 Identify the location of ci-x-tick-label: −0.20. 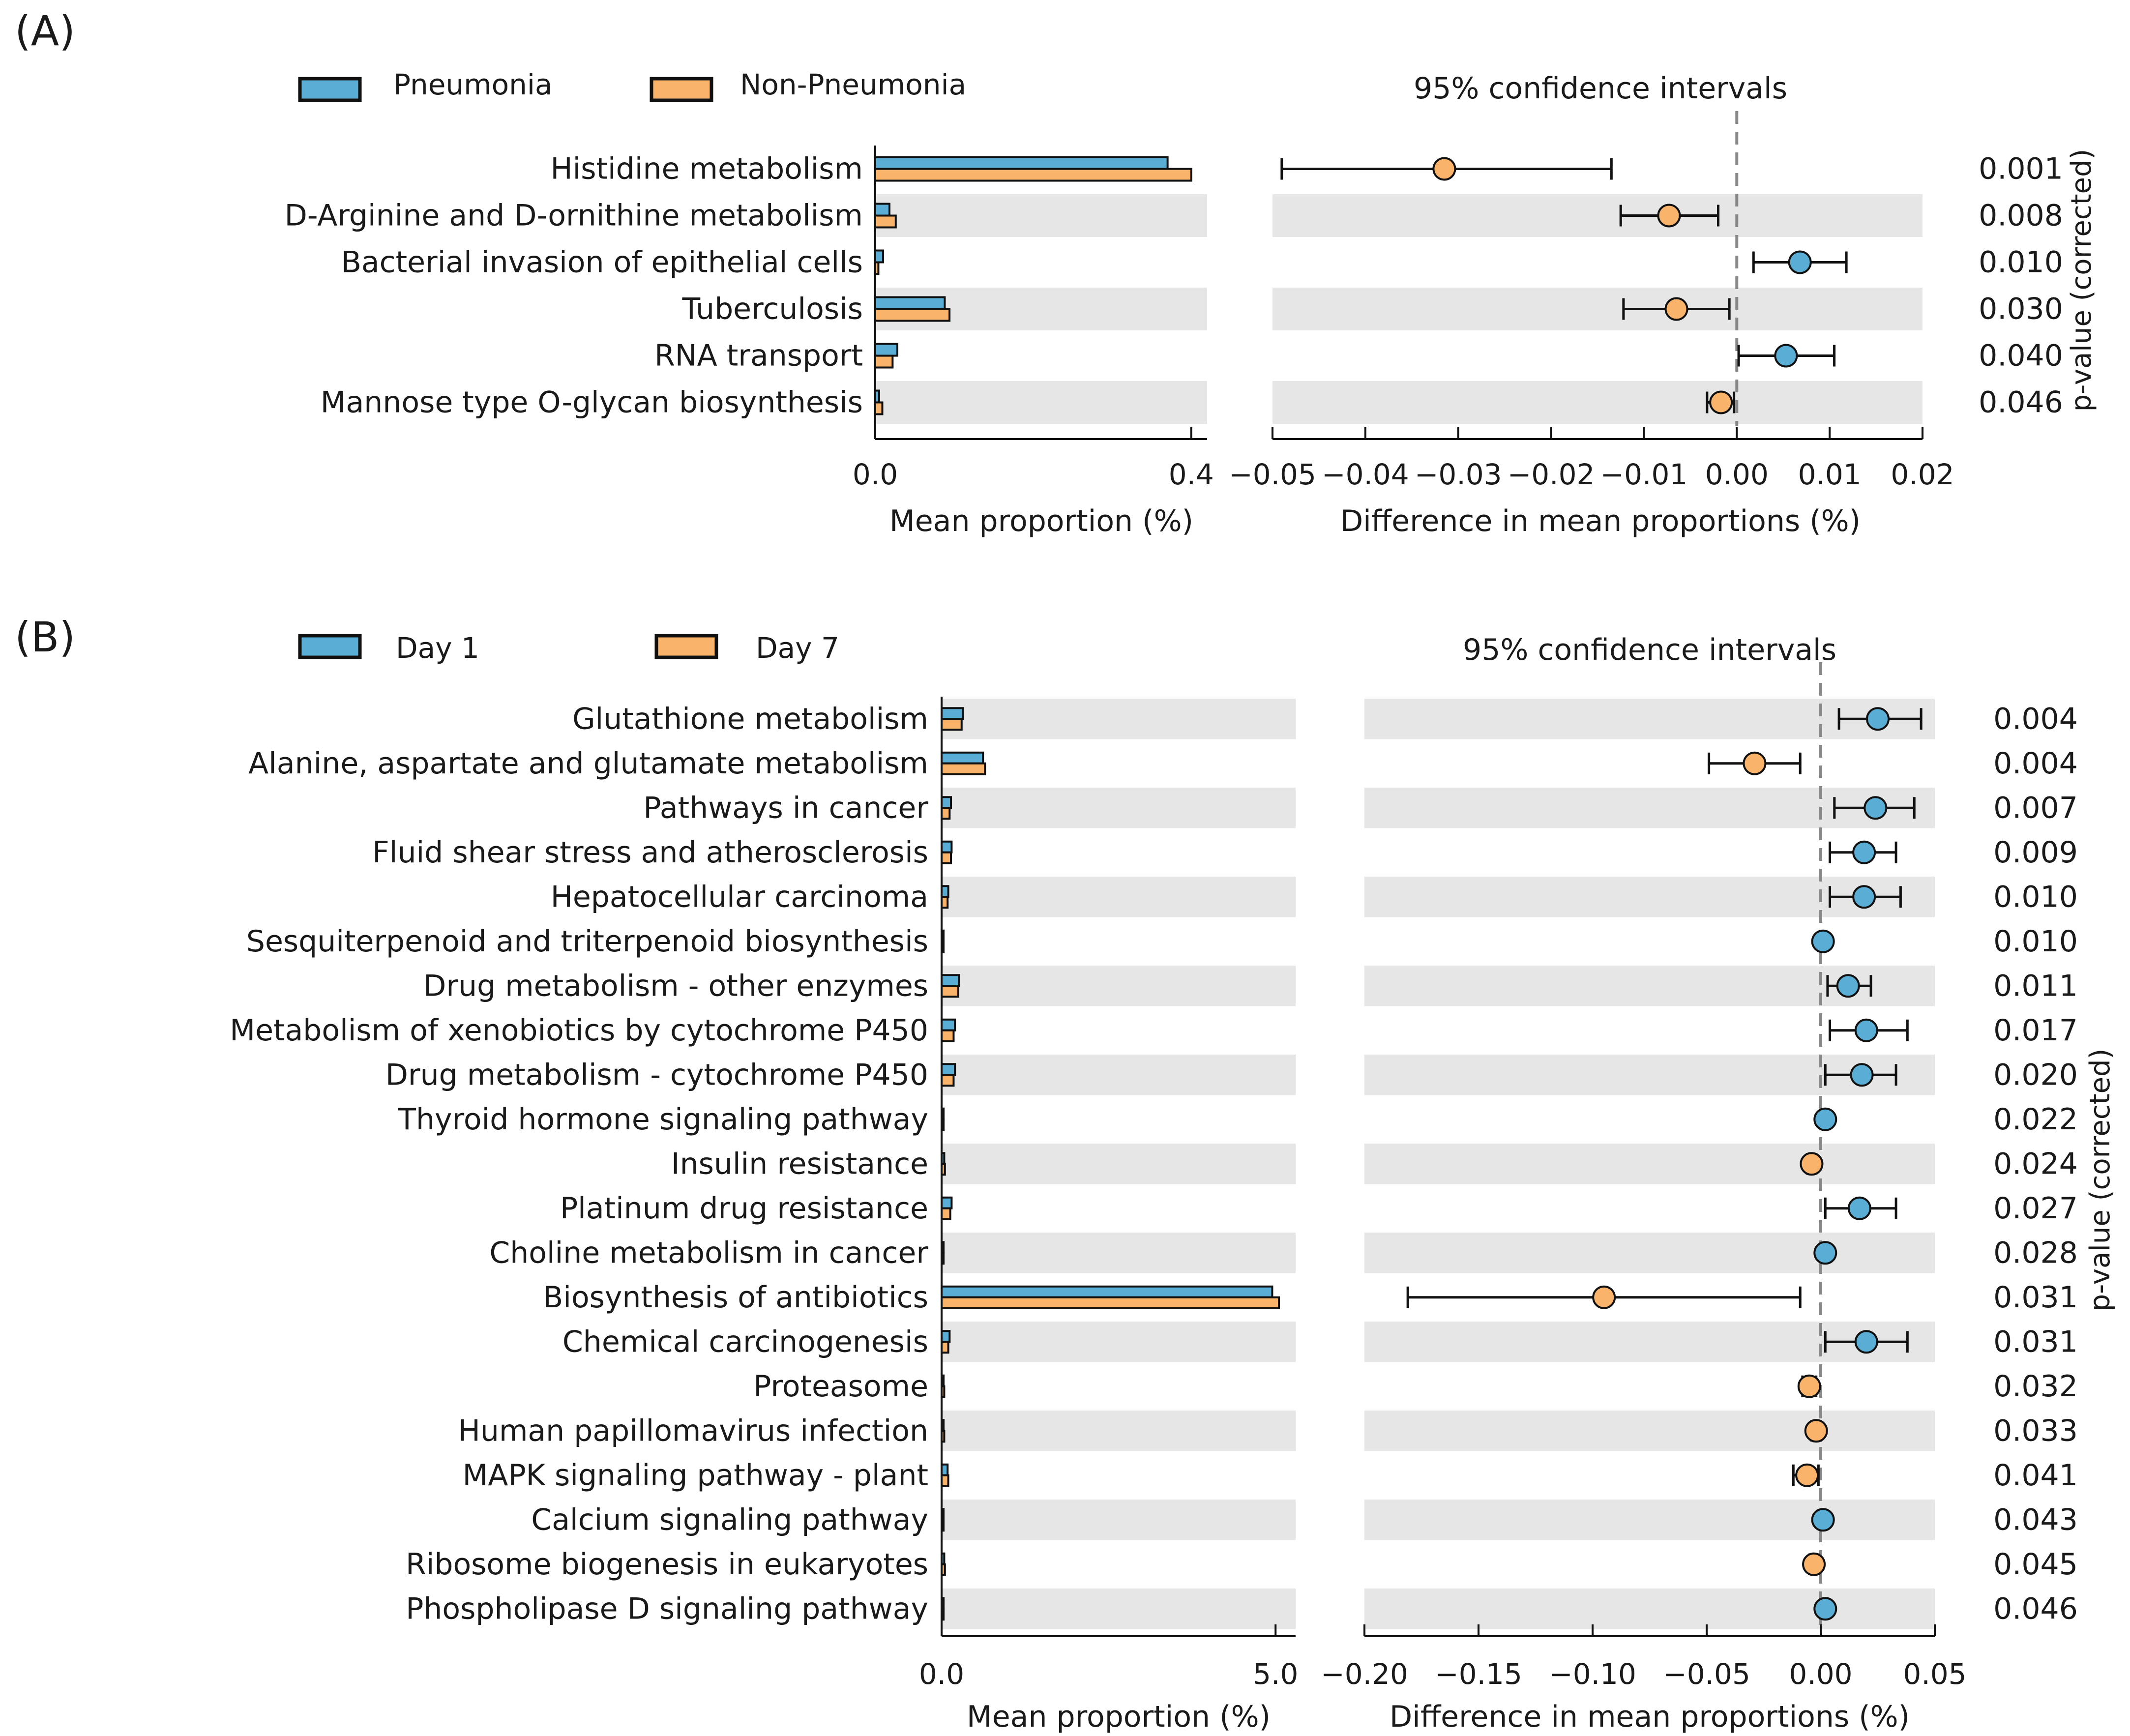
(1364, 1674).